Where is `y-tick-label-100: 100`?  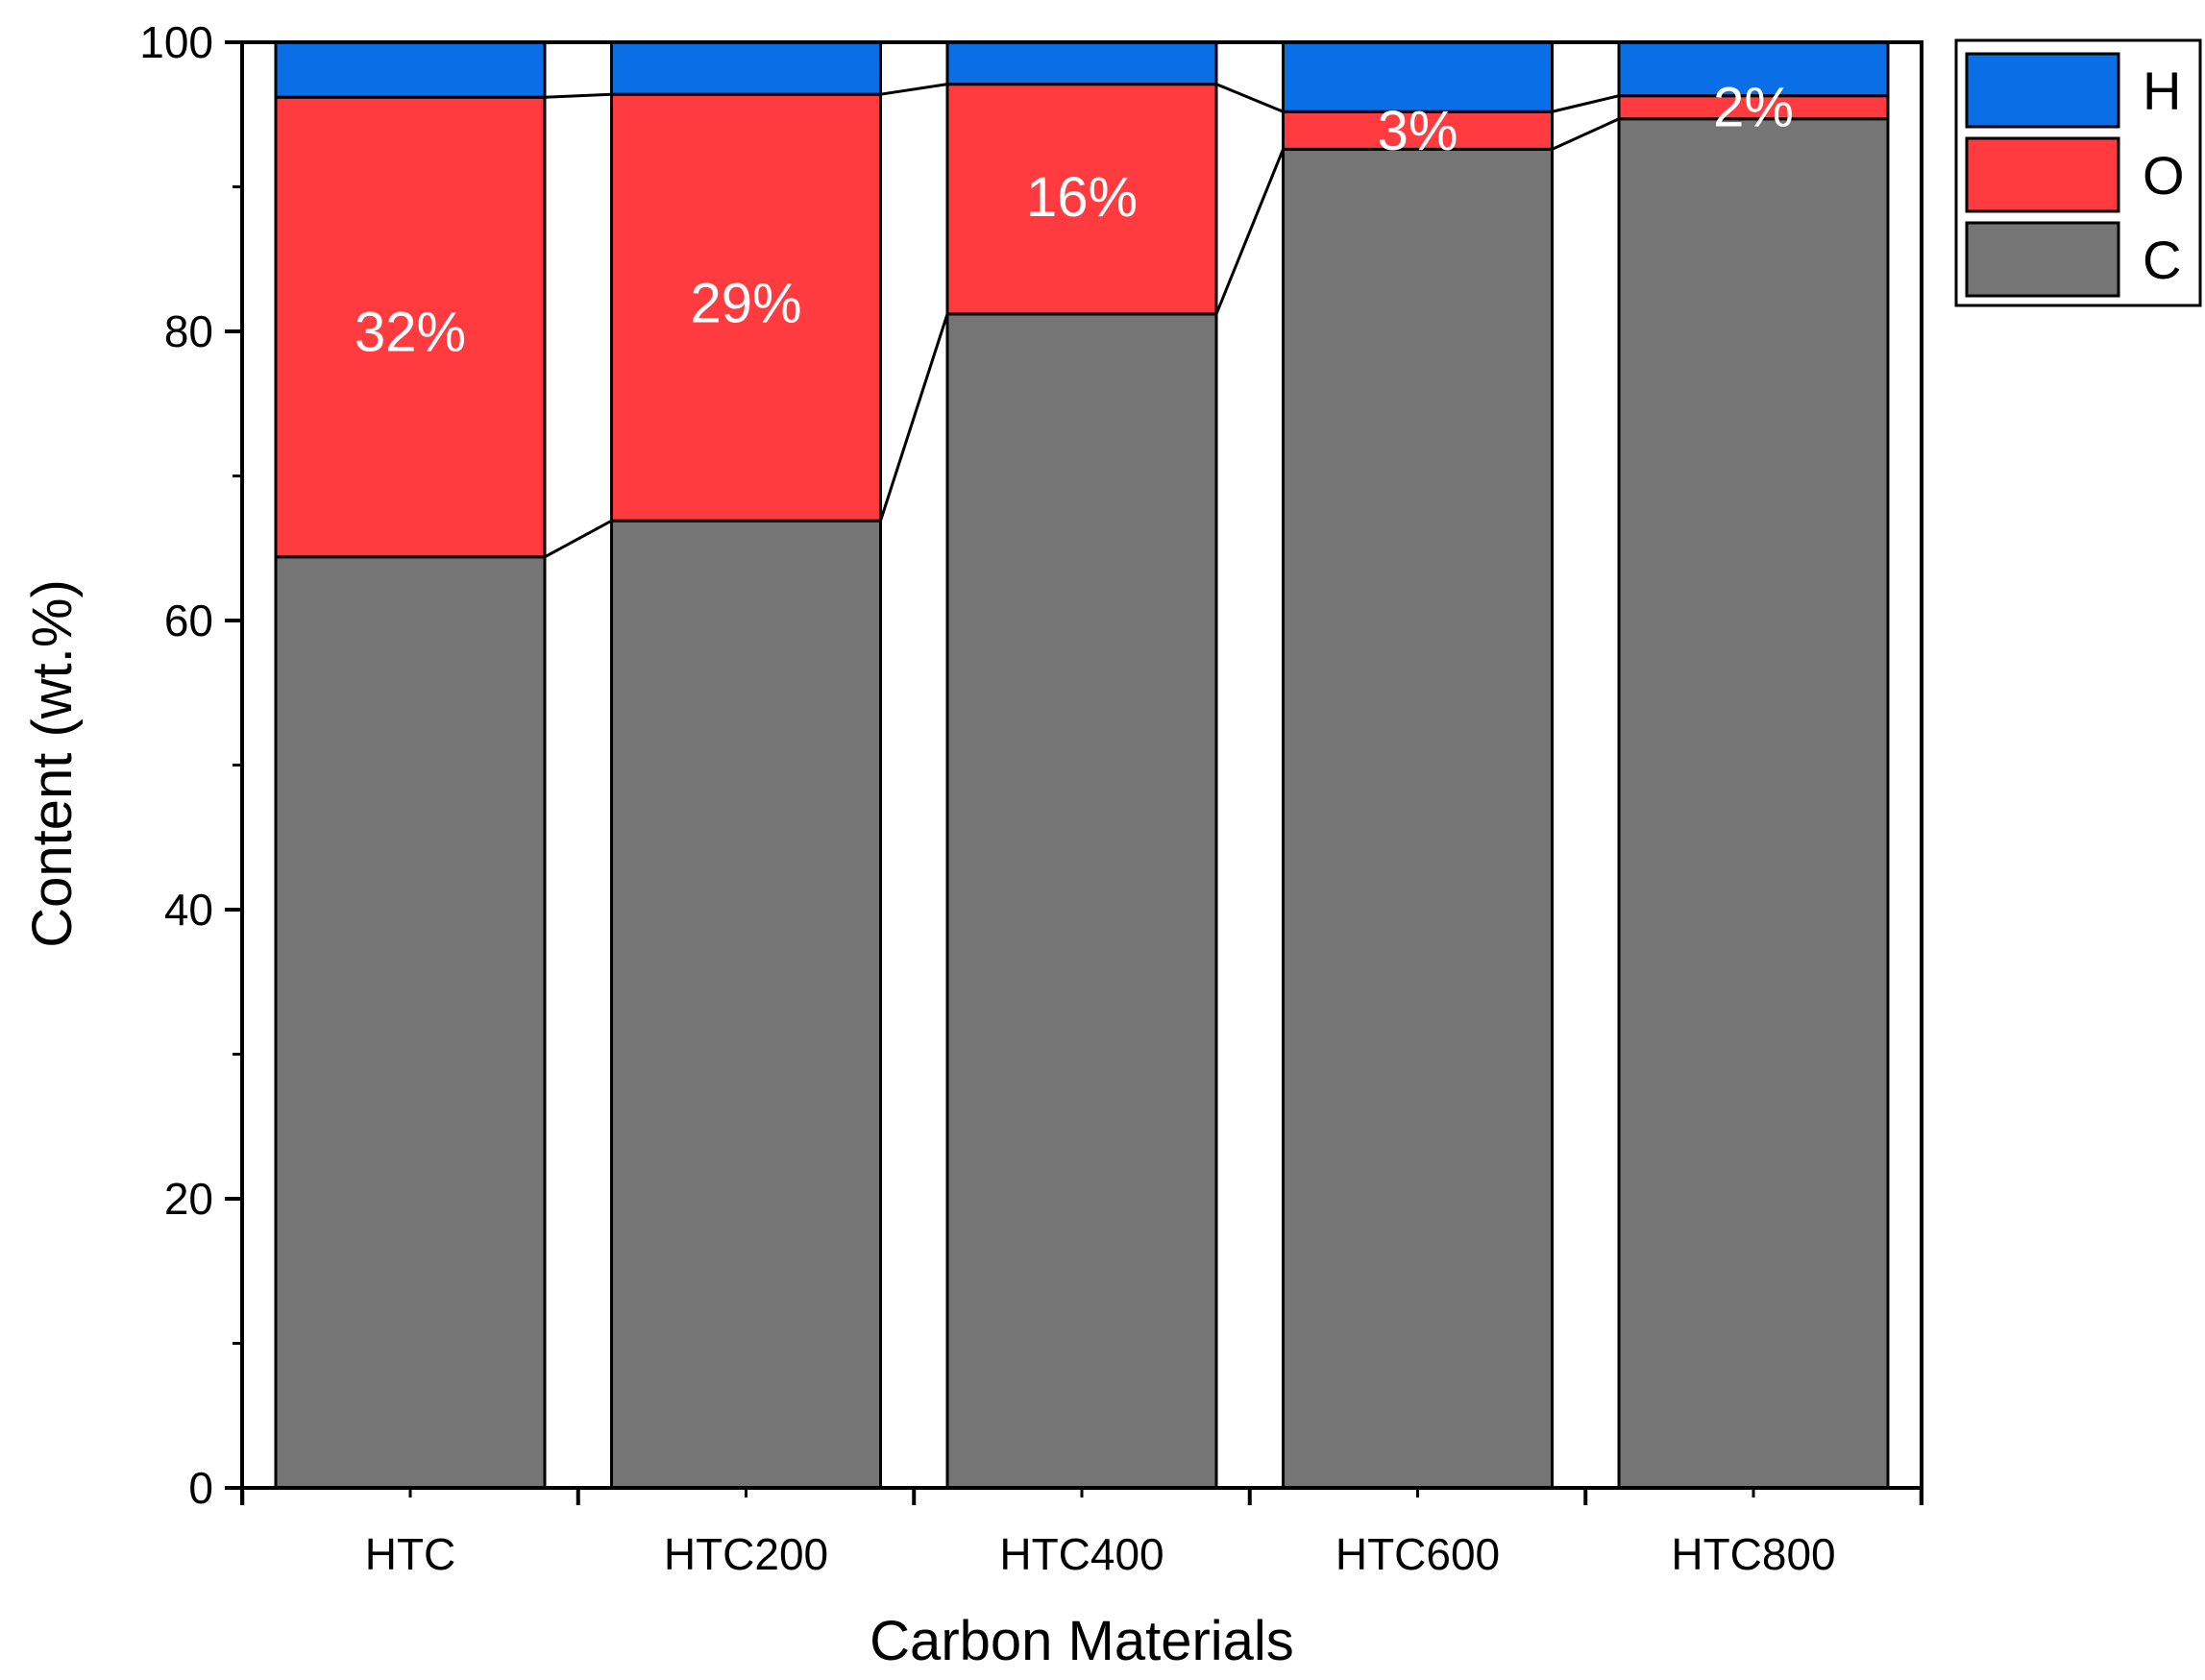 y-tick-label-100: 100 is located at coordinates (176, 42).